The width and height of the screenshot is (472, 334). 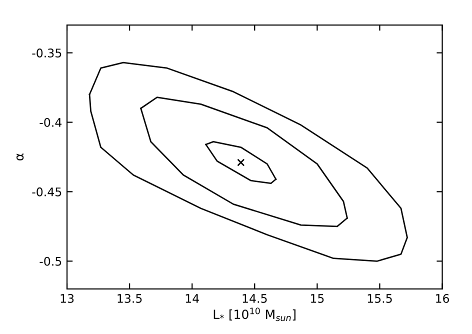 What do you see at coordinates (443, 298) in the screenshot?
I see `x-tick-label: 16` at bounding box center [443, 298].